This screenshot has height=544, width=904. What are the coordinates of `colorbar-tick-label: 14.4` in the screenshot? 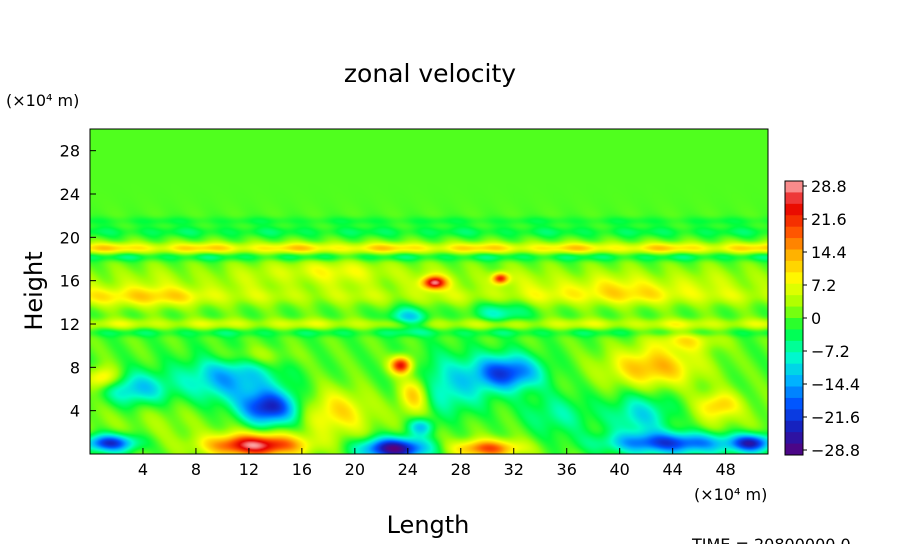 It's located at (829, 252).